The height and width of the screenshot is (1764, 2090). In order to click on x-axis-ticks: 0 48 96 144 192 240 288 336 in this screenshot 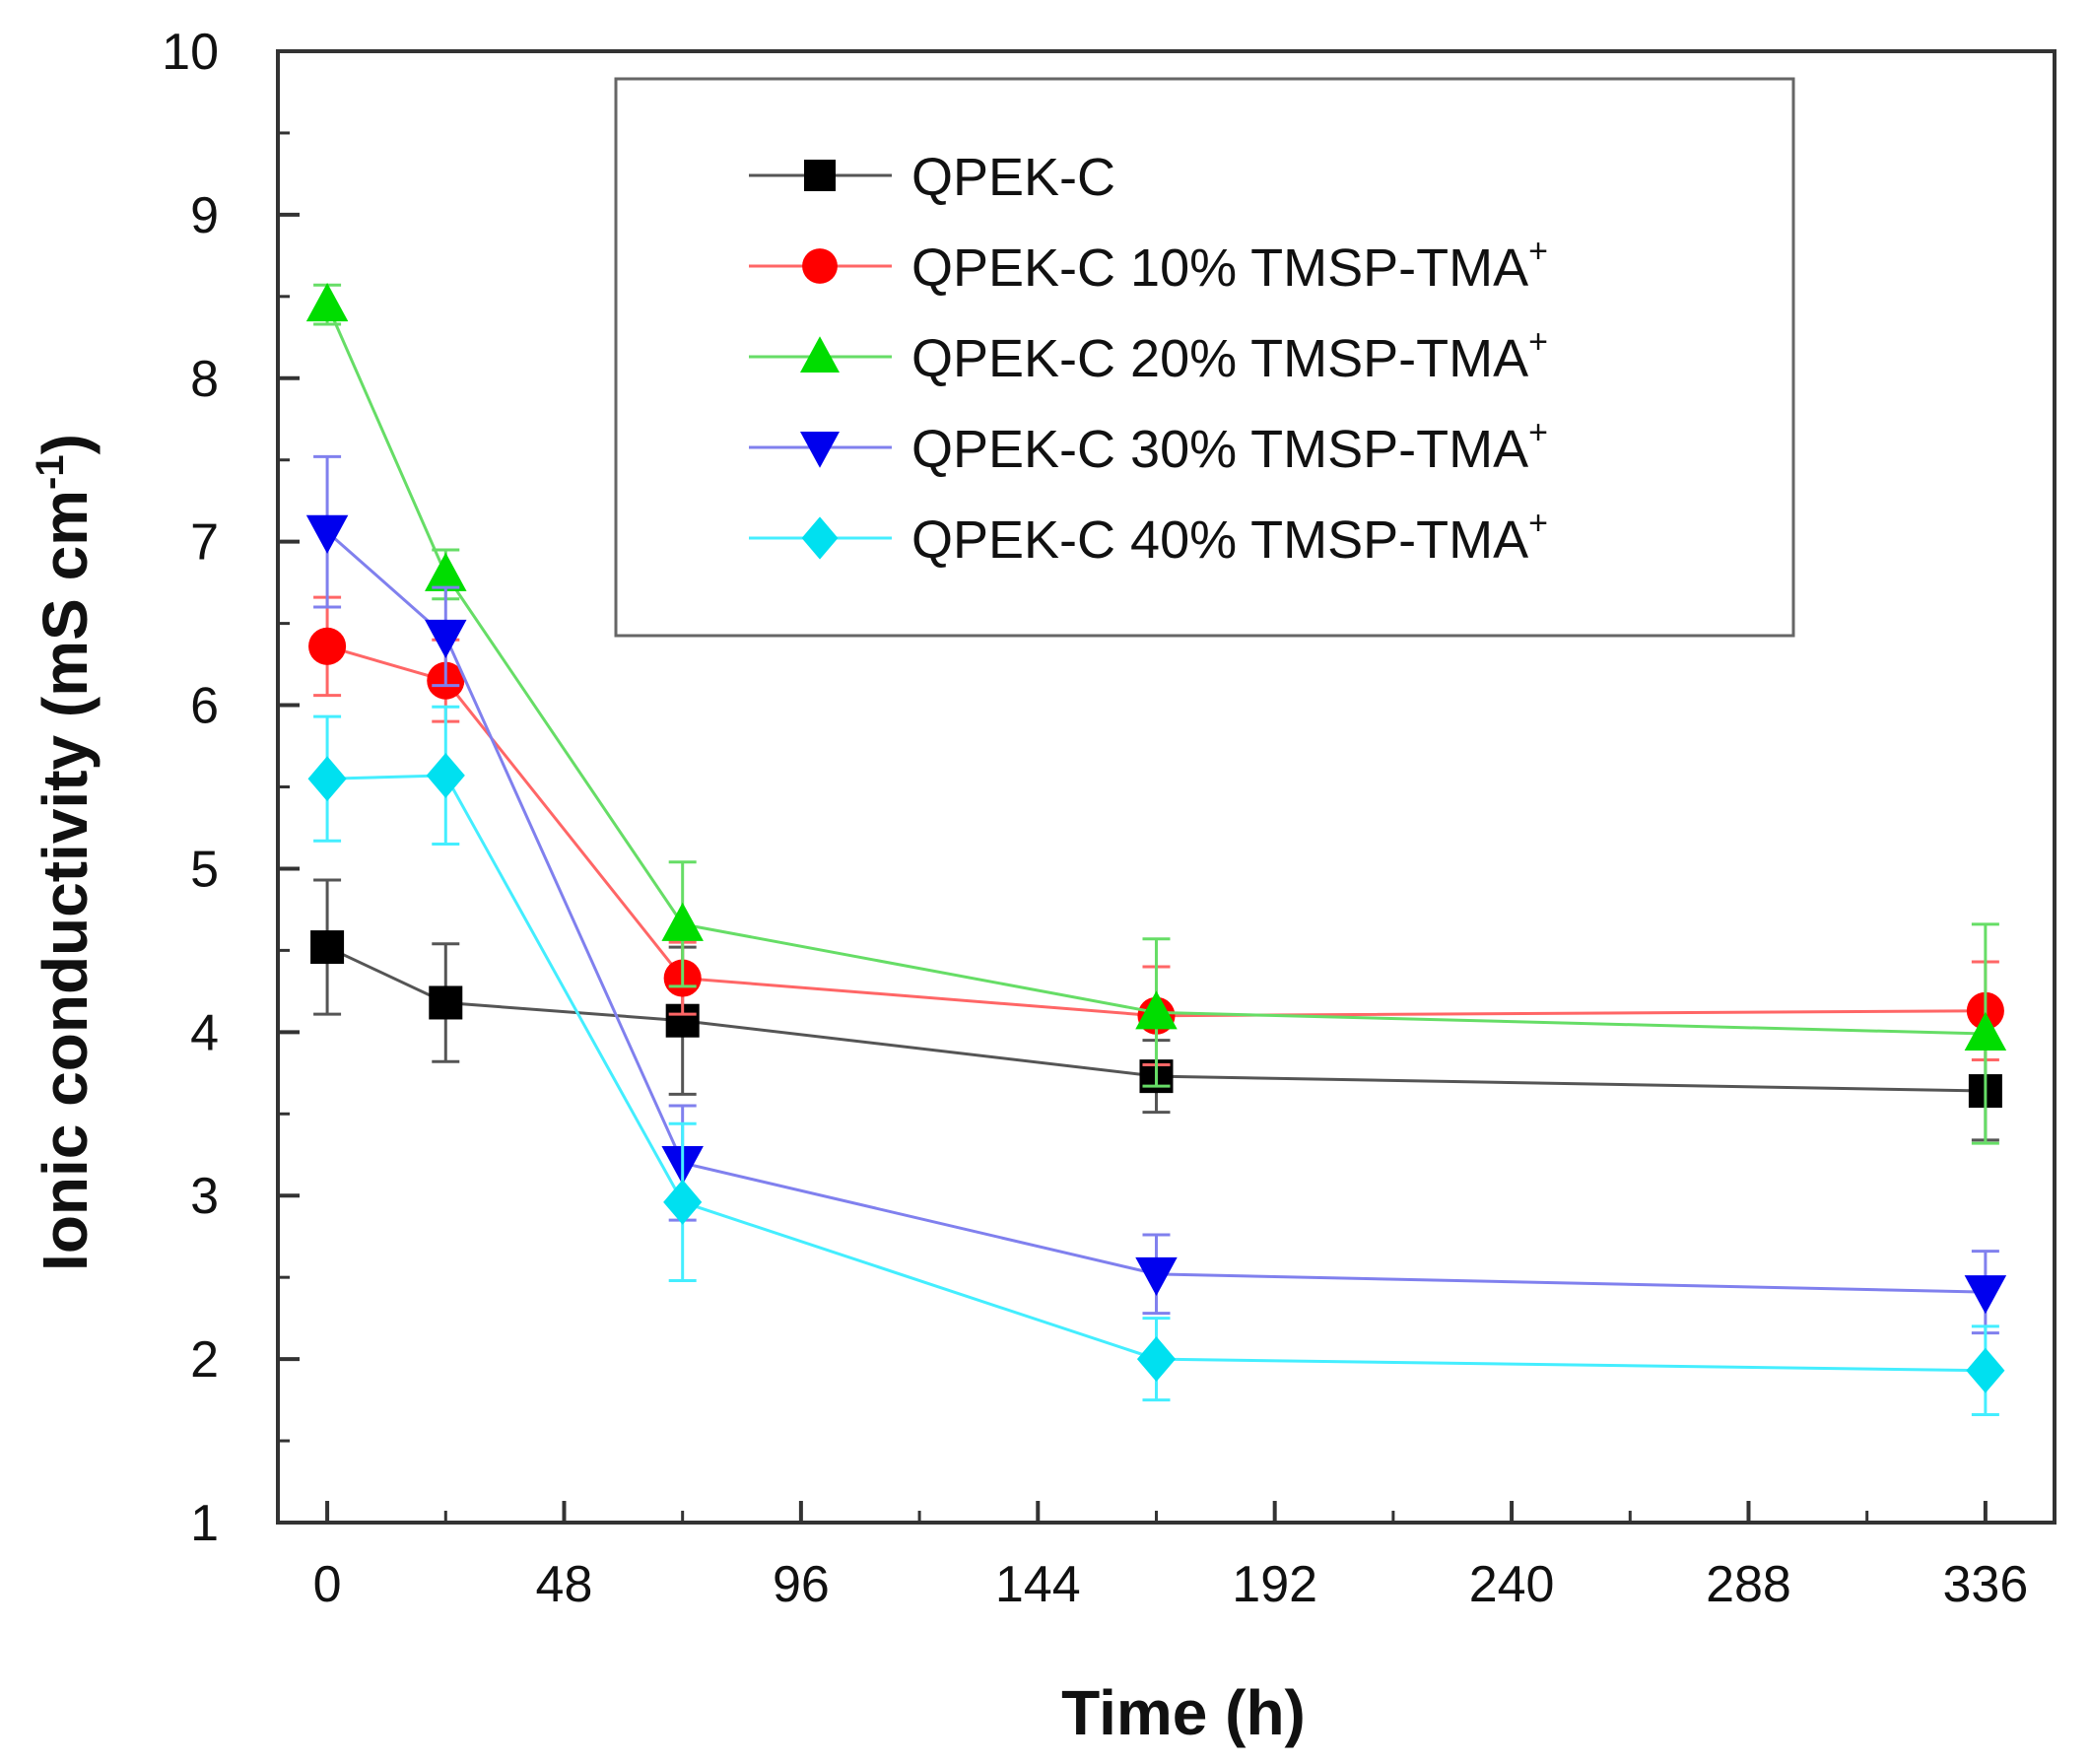, I will do `click(1171, 1557)`.